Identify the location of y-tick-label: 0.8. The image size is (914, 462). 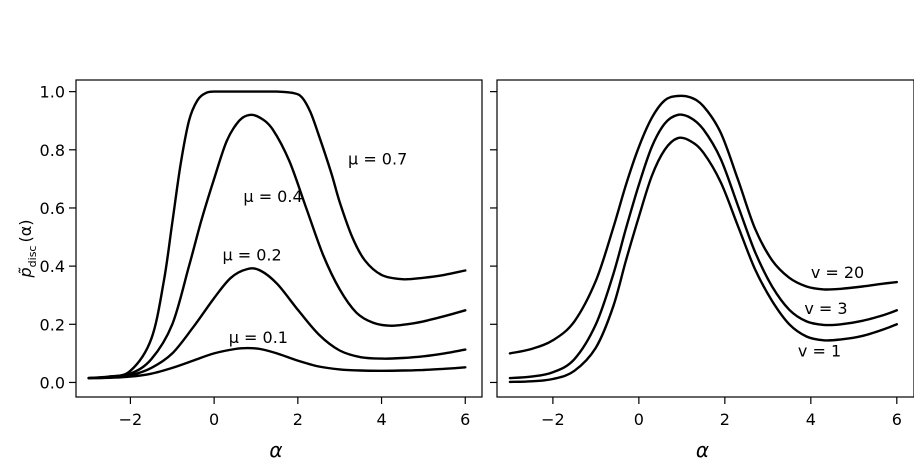
(52, 150).